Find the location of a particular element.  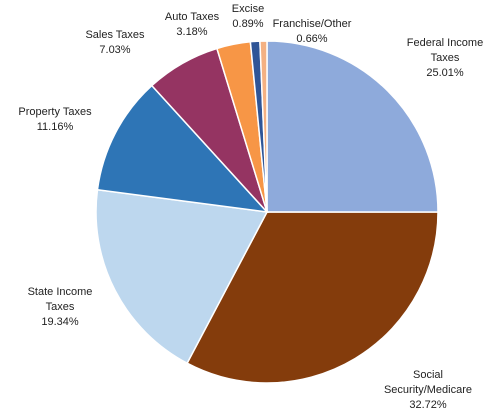

label-name: Auto Taxes is located at coordinates (192, 17).